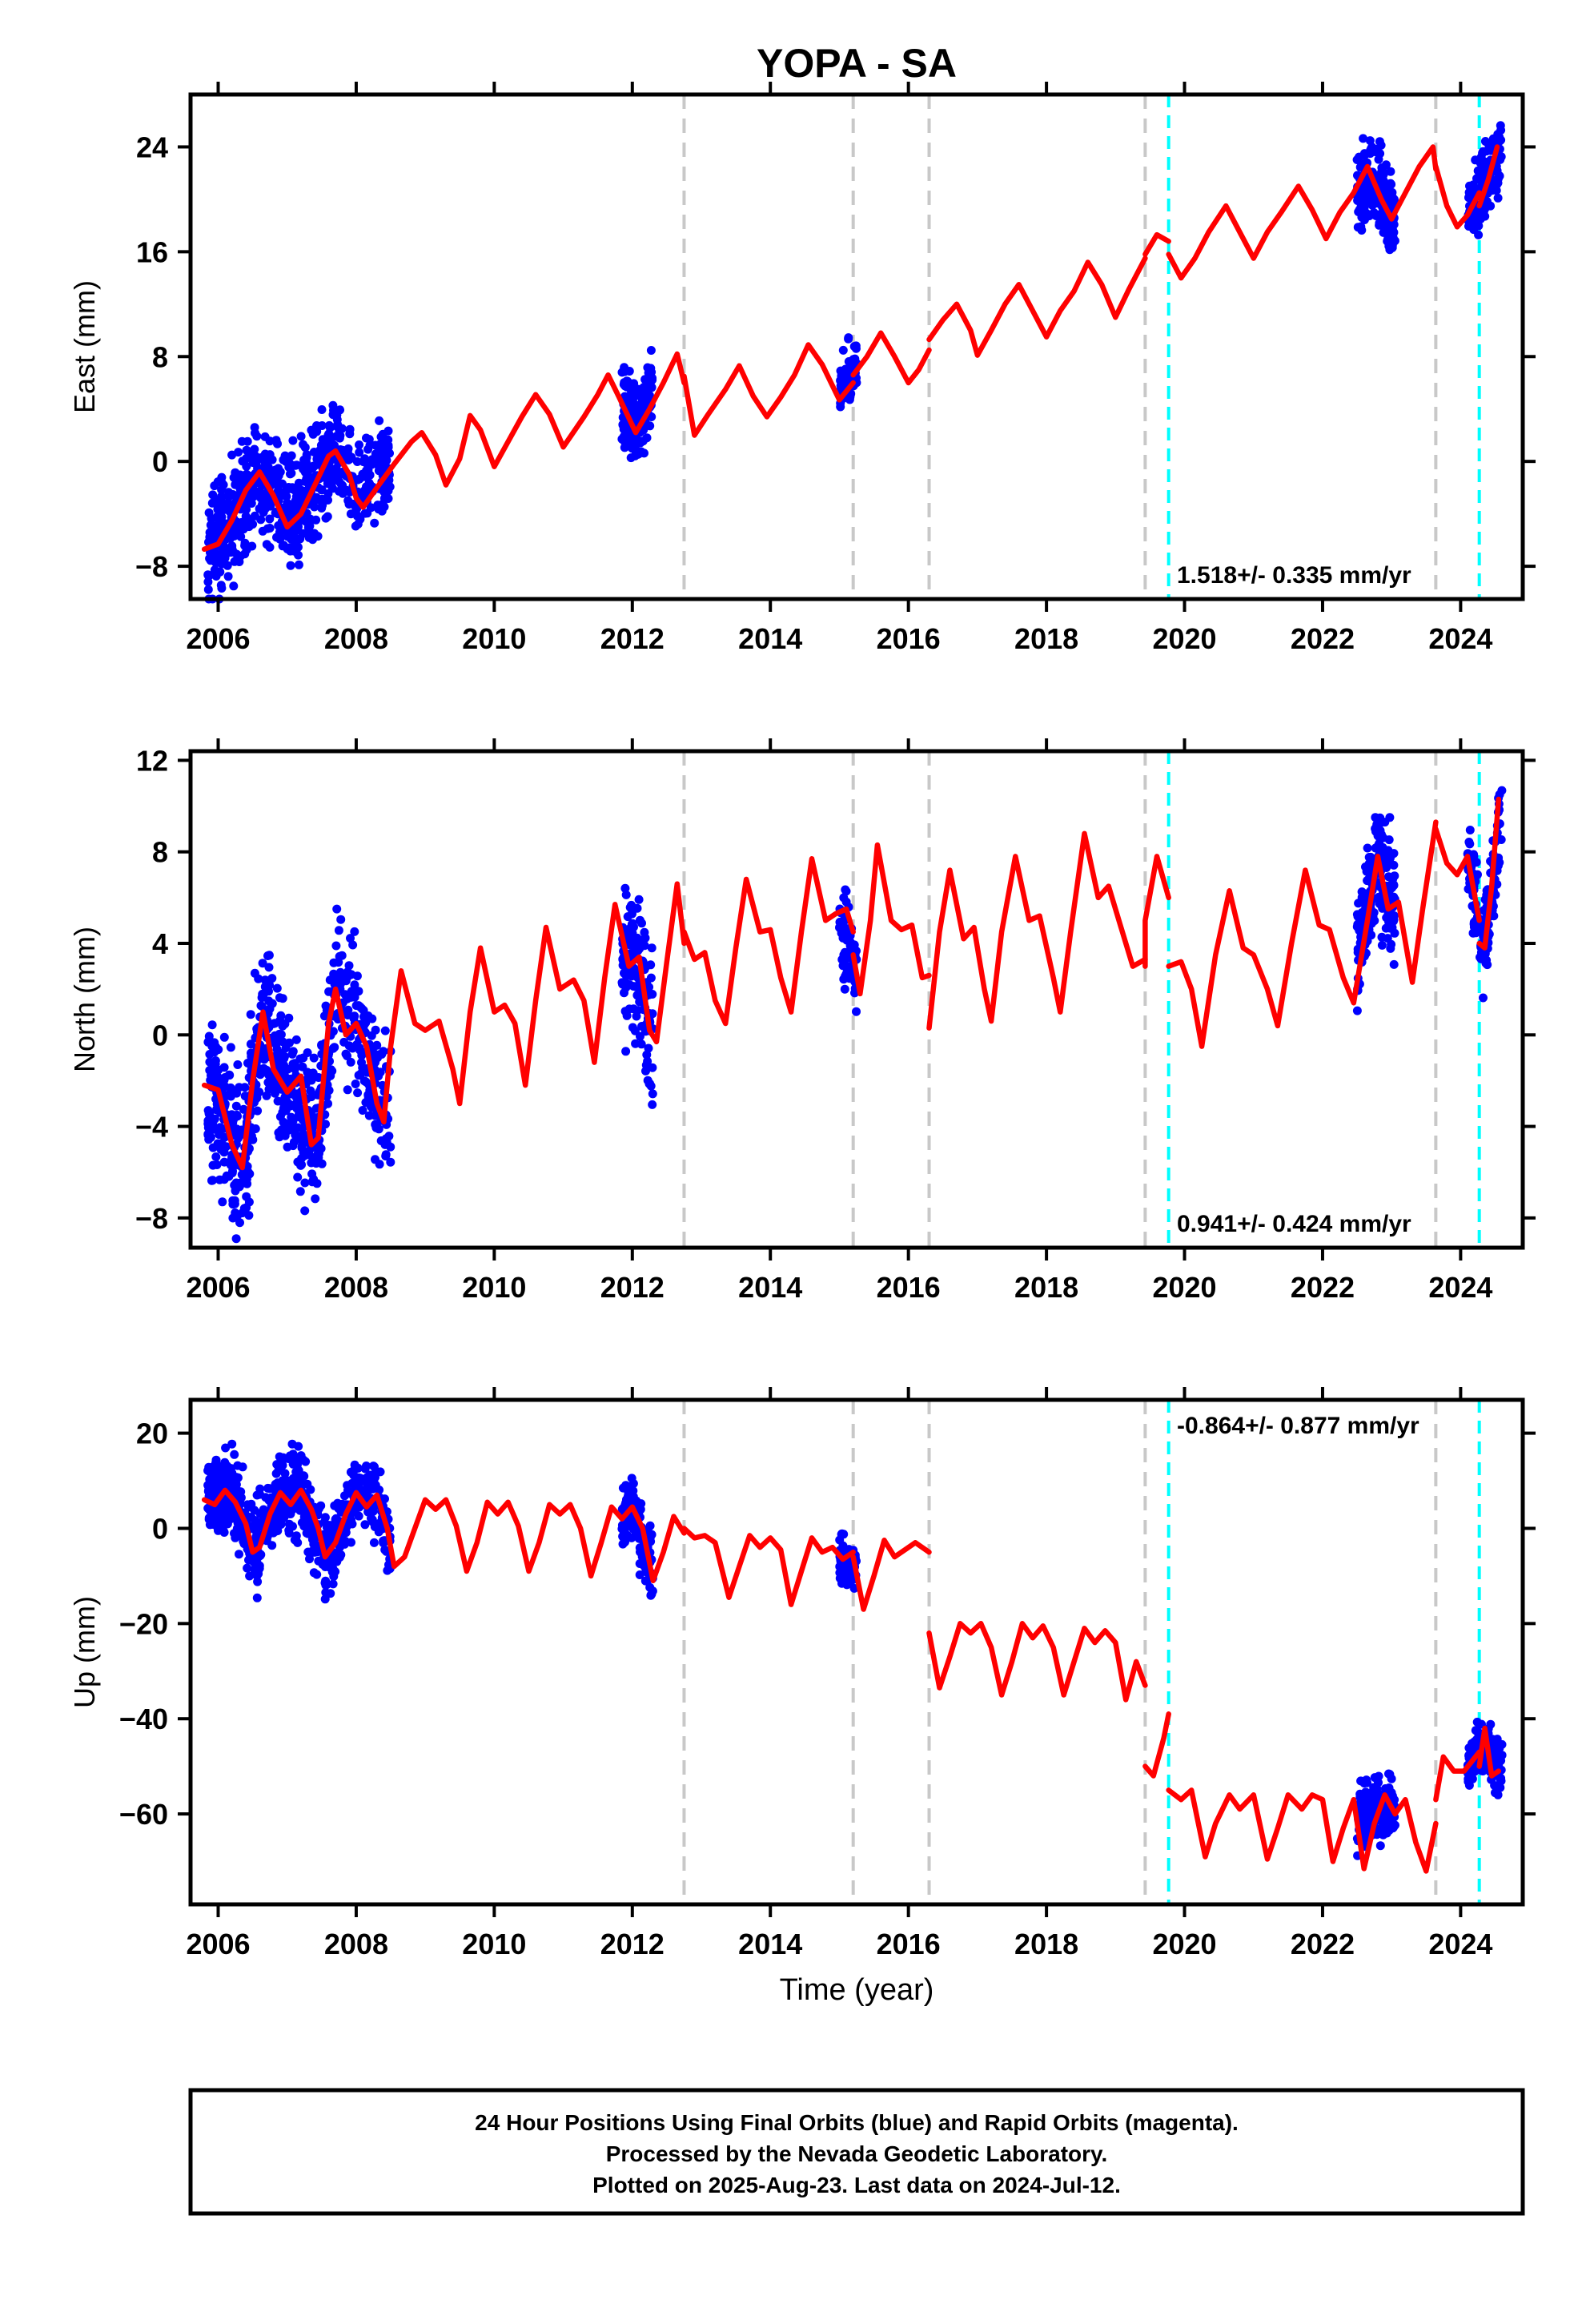 The height and width of the screenshot is (2324, 1582). What do you see at coordinates (152, 252) in the screenshot?
I see `east-y-tick-label: 16` at bounding box center [152, 252].